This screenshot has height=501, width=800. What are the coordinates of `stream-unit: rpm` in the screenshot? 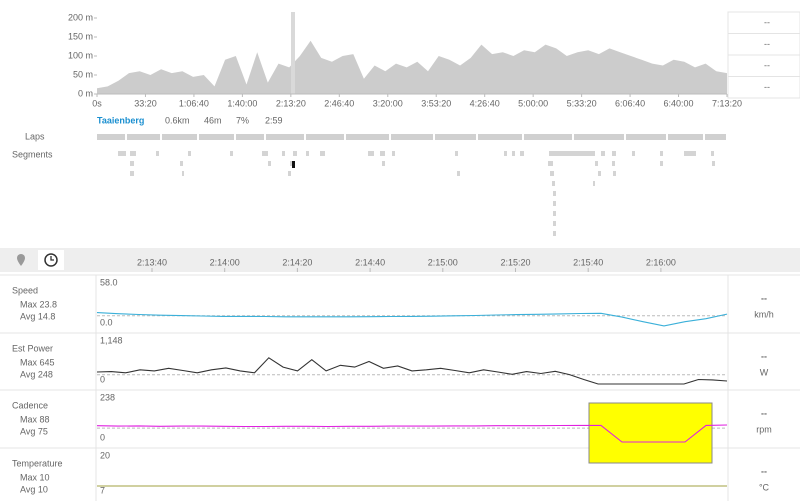 It's located at (764, 429).